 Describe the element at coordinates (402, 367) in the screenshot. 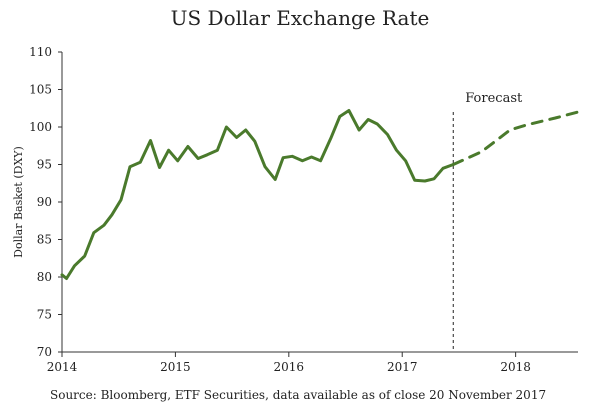

I see `x-tick-label: 2017` at that location.